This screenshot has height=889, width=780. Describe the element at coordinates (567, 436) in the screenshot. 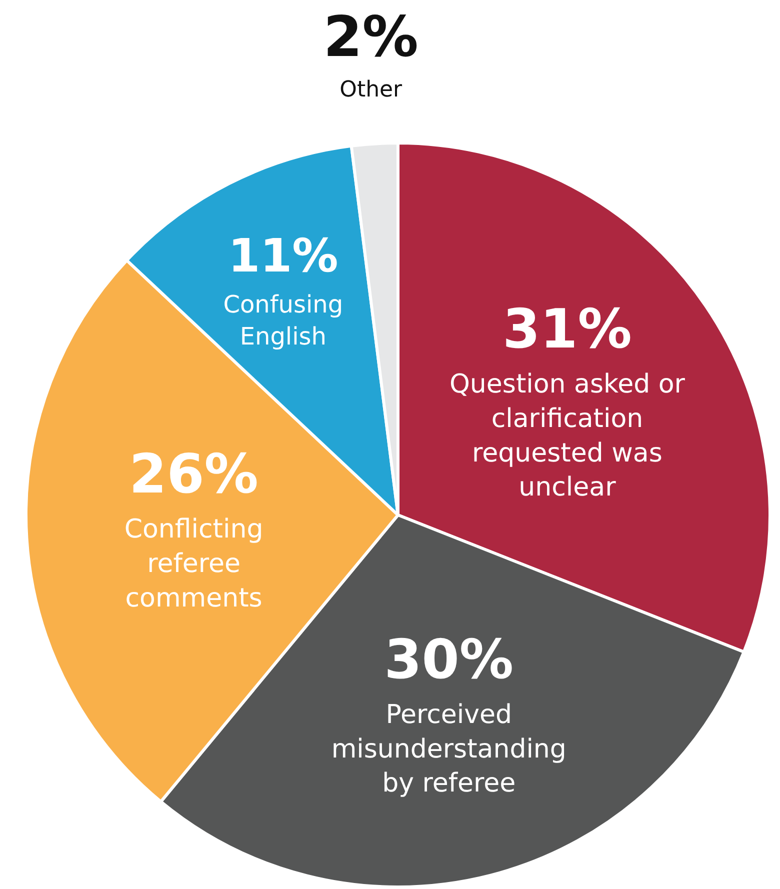

I see `slice-label: Question asked or clarification requested was unclear` at that location.